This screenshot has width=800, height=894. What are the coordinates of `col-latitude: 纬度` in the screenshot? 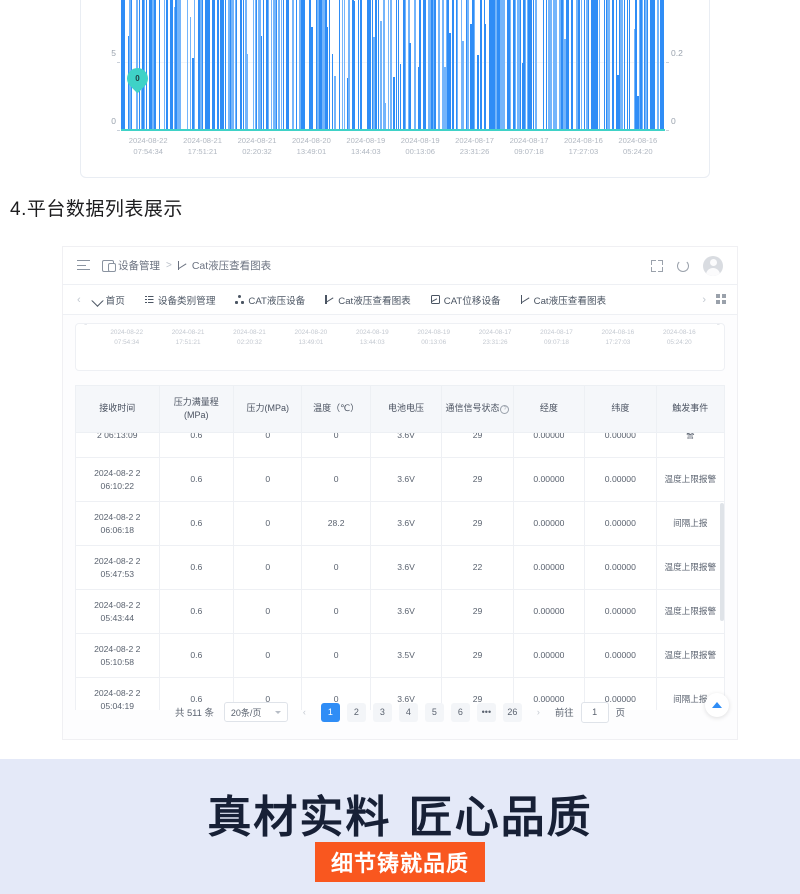 It's located at (620, 409).